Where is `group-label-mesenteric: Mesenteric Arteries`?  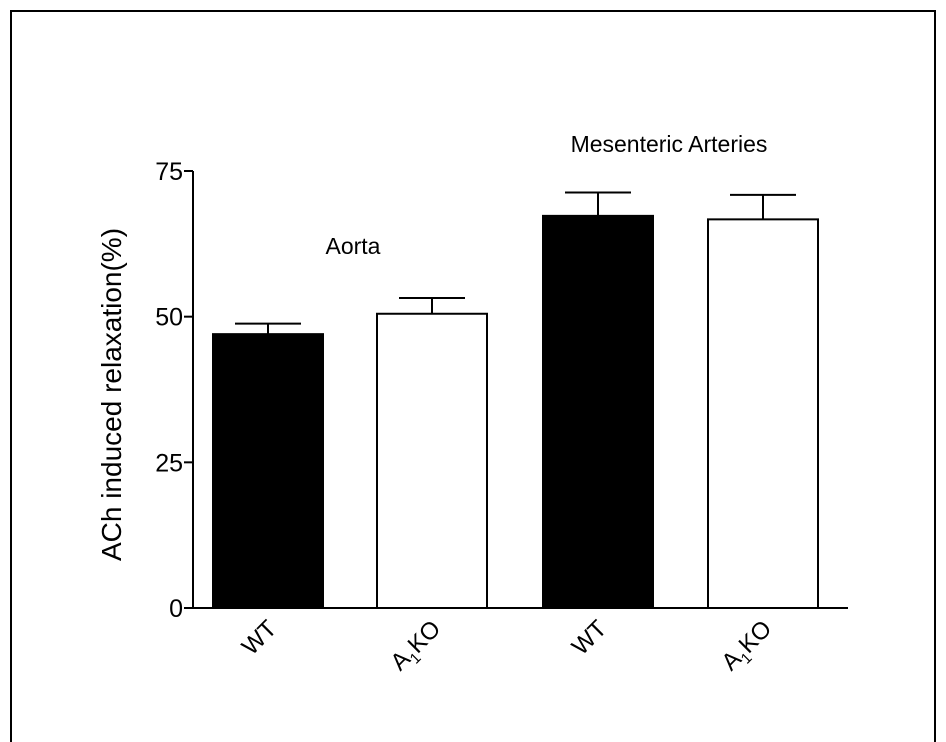
group-label-mesenteric: Mesenteric Arteries is located at coordinates (669, 144).